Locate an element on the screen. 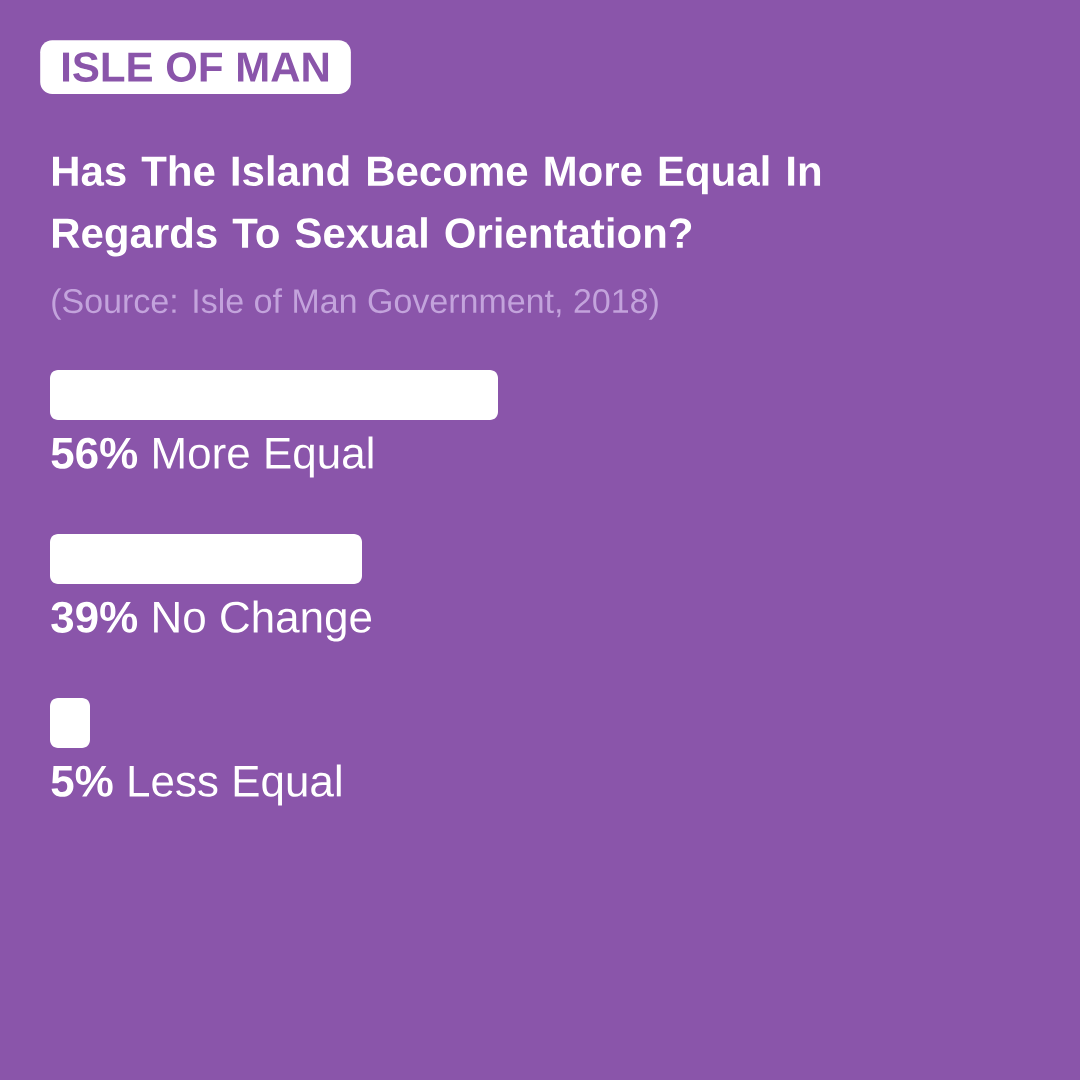  text: (Source: Isle of Man Government, 2018) is located at coordinates (355, 304).